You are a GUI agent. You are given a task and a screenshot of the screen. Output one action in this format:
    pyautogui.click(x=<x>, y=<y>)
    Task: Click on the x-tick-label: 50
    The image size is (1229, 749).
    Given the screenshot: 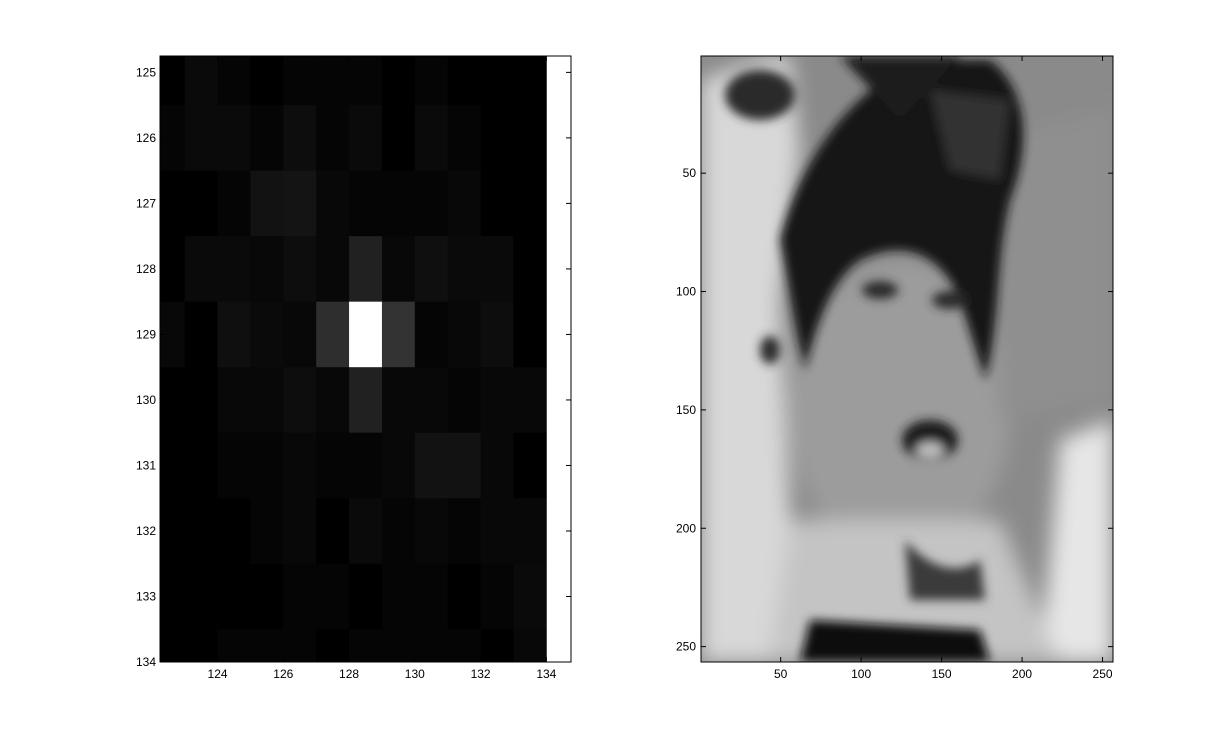 What is the action you would take?
    pyautogui.click(x=781, y=674)
    